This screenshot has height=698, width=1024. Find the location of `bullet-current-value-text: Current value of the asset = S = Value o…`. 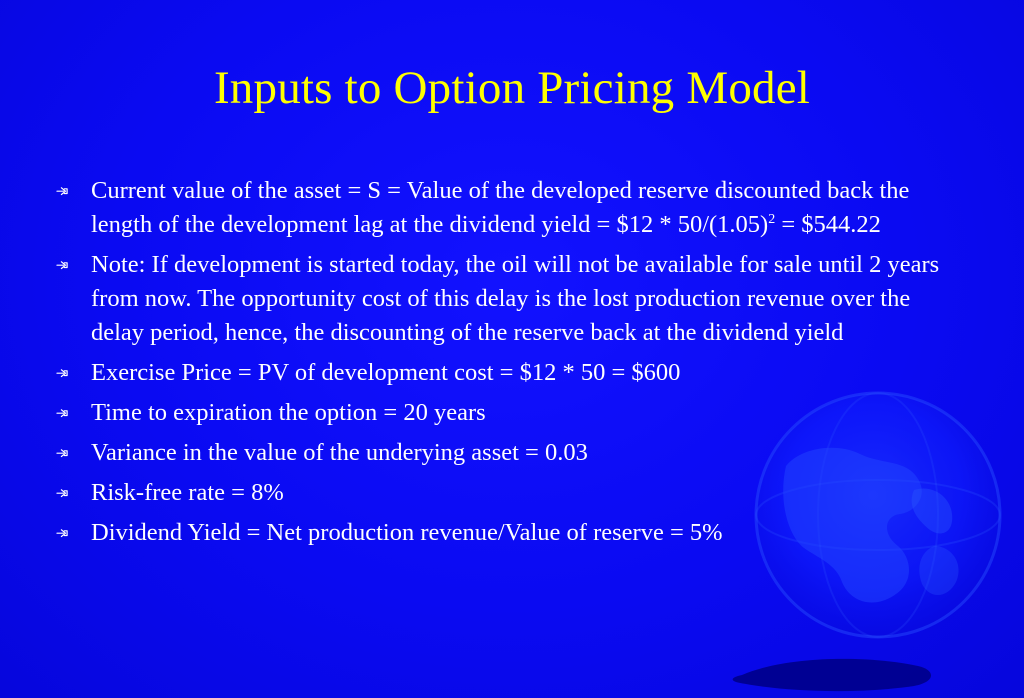

bullet-current-value-text: Current value of the asset = S = Value o… is located at coordinates (500, 207).